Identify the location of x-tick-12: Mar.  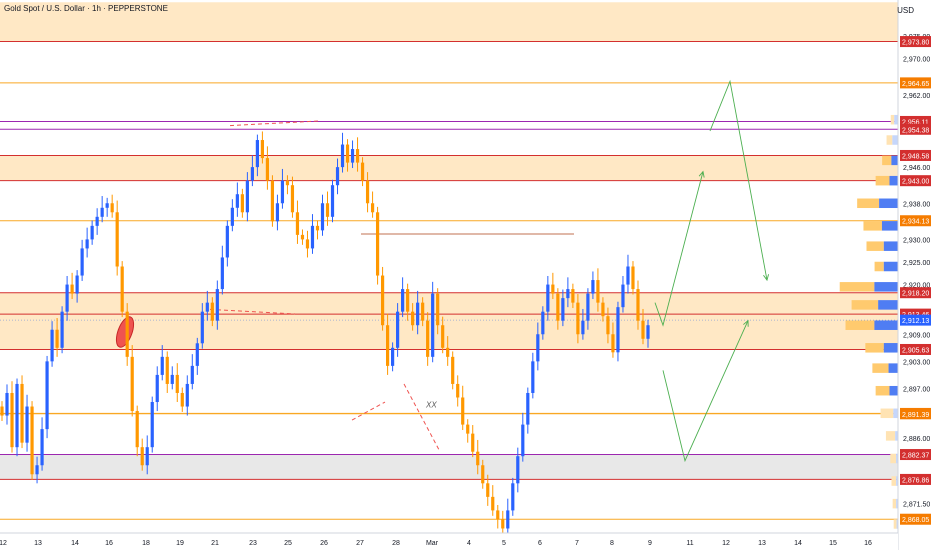
(432, 543).